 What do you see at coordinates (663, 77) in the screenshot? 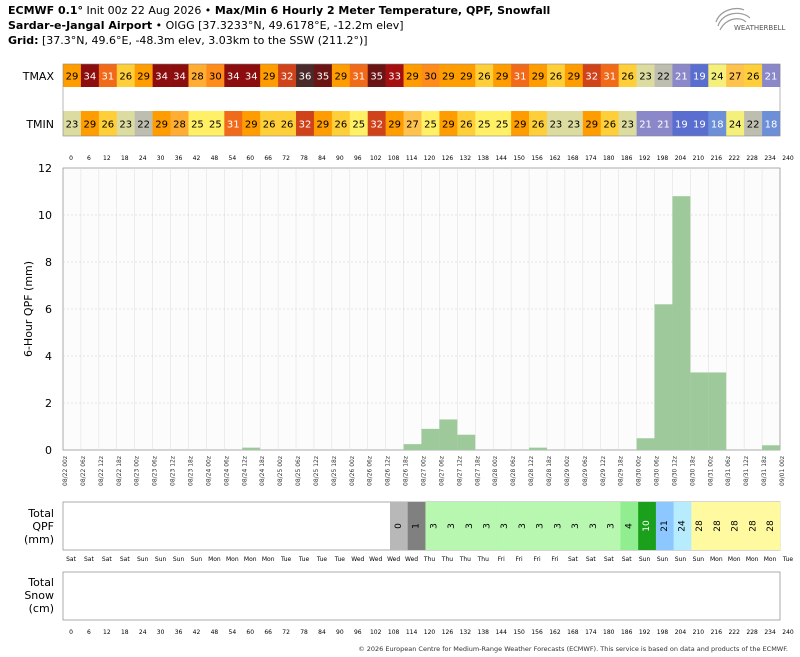
I see `tmax-value: 22` at bounding box center [663, 77].